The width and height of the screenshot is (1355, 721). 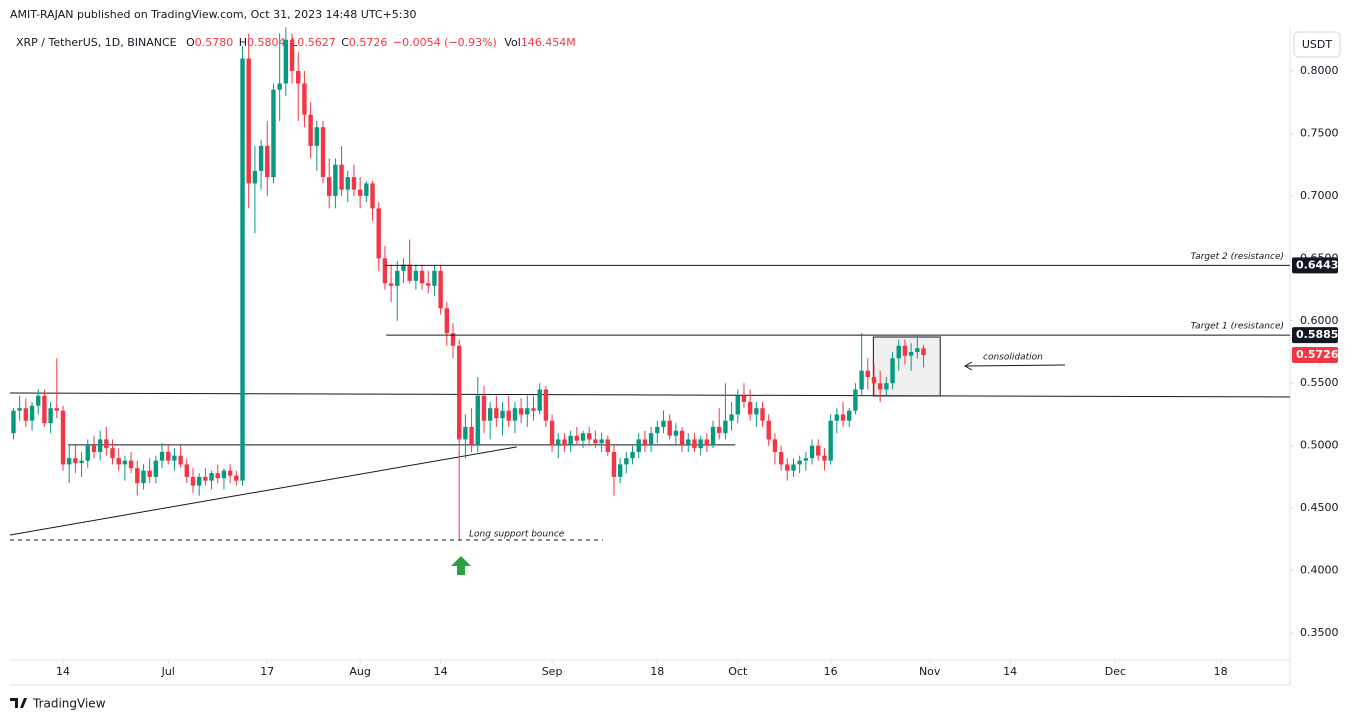 I want to click on currency-button: USDT, so click(x=1317, y=44).